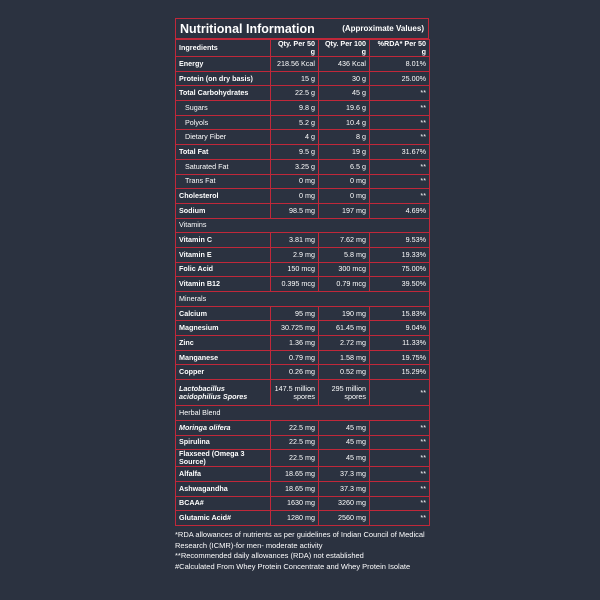 Image resolution: width=600 pixels, height=600 pixels. What do you see at coordinates (399, 357) in the screenshot?
I see `value-cell: 19.75%` at bounding box center [399, 357].